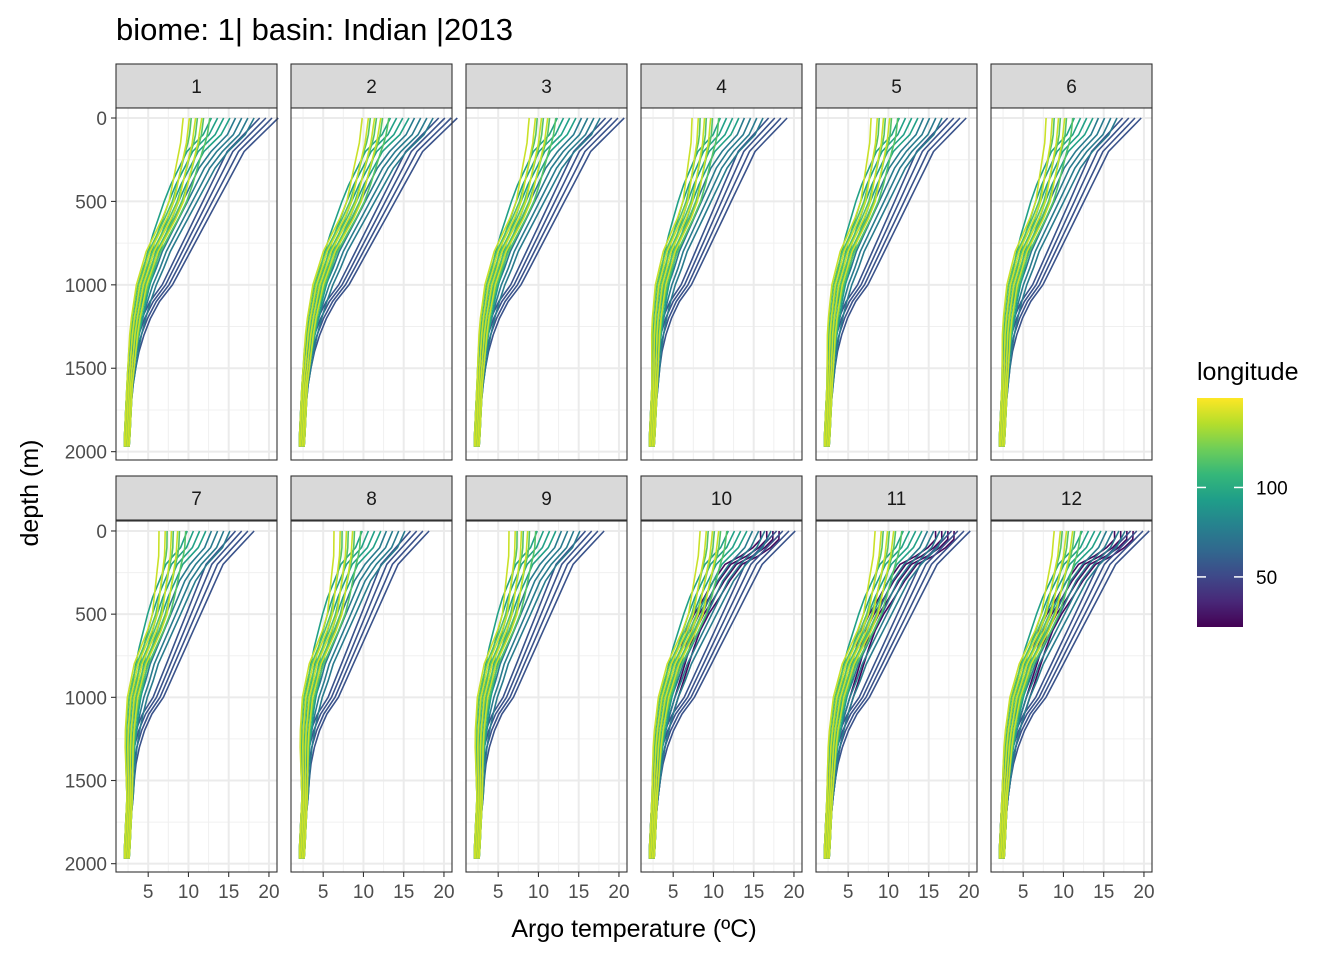 The height and width of the screenshot is (960, 1344). Describe the element at coordinates (1247, 372) in the screenshot. I see `legend-title: longitude` at that location.